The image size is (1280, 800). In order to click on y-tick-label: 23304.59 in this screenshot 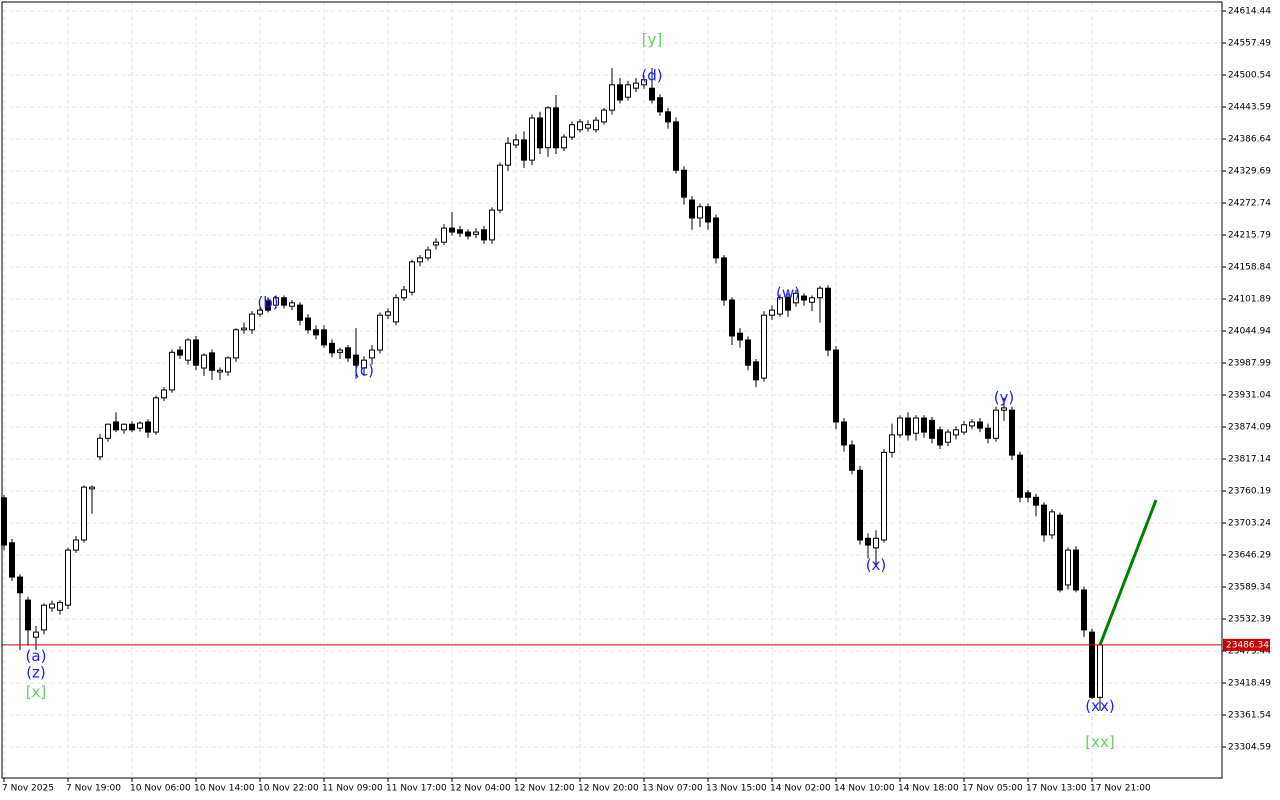, I will do `click(1249, 747)`.